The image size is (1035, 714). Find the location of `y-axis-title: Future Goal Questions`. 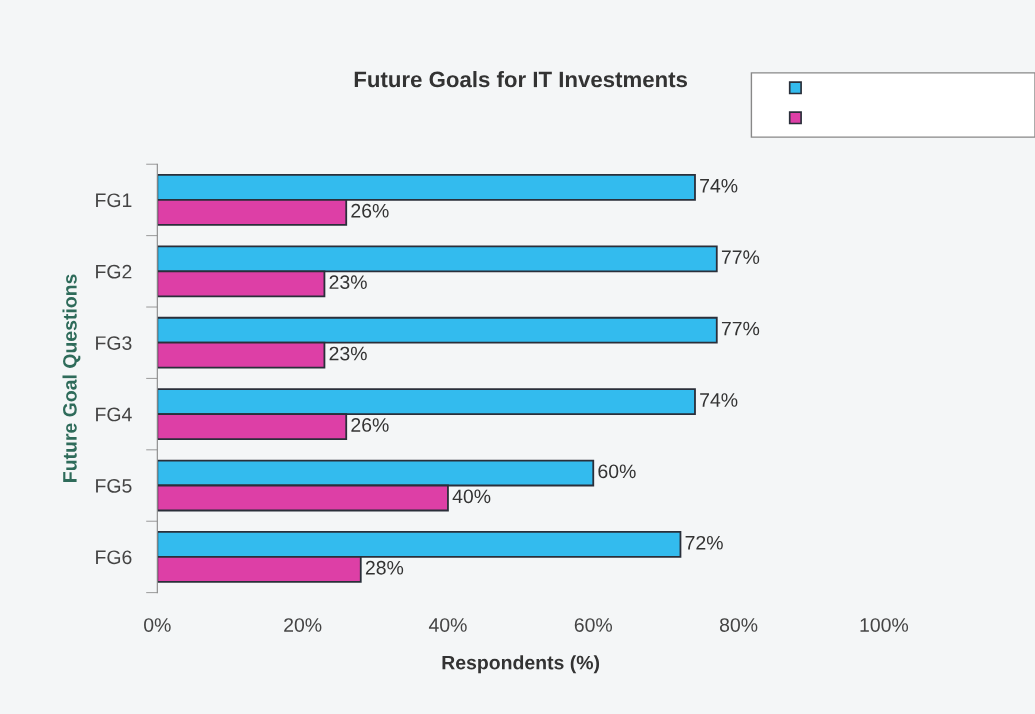

y-axis-title: Future Goal Questions is located at coordinates (71, 378).